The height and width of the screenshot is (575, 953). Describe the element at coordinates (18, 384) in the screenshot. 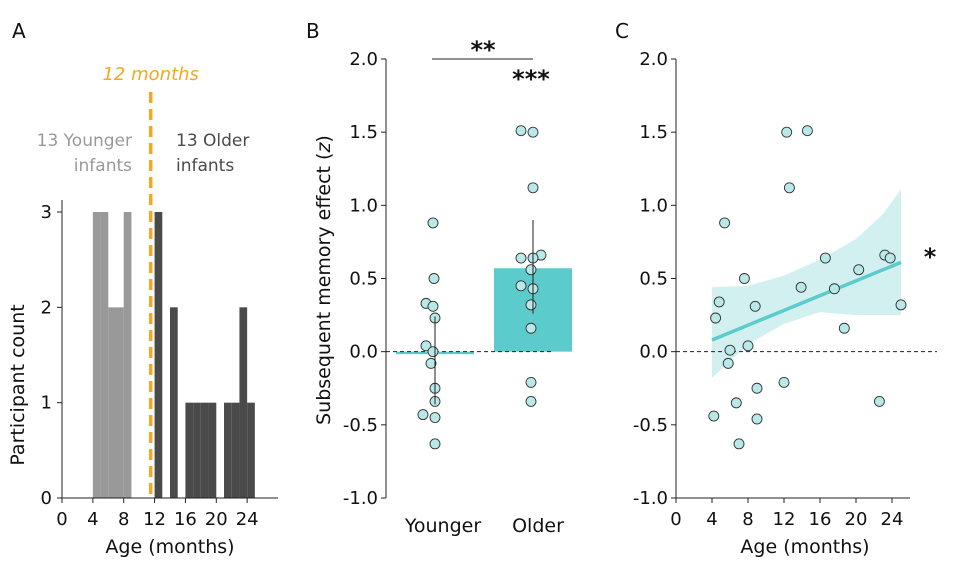

I see `y-axis-label: Participant count` at that location.